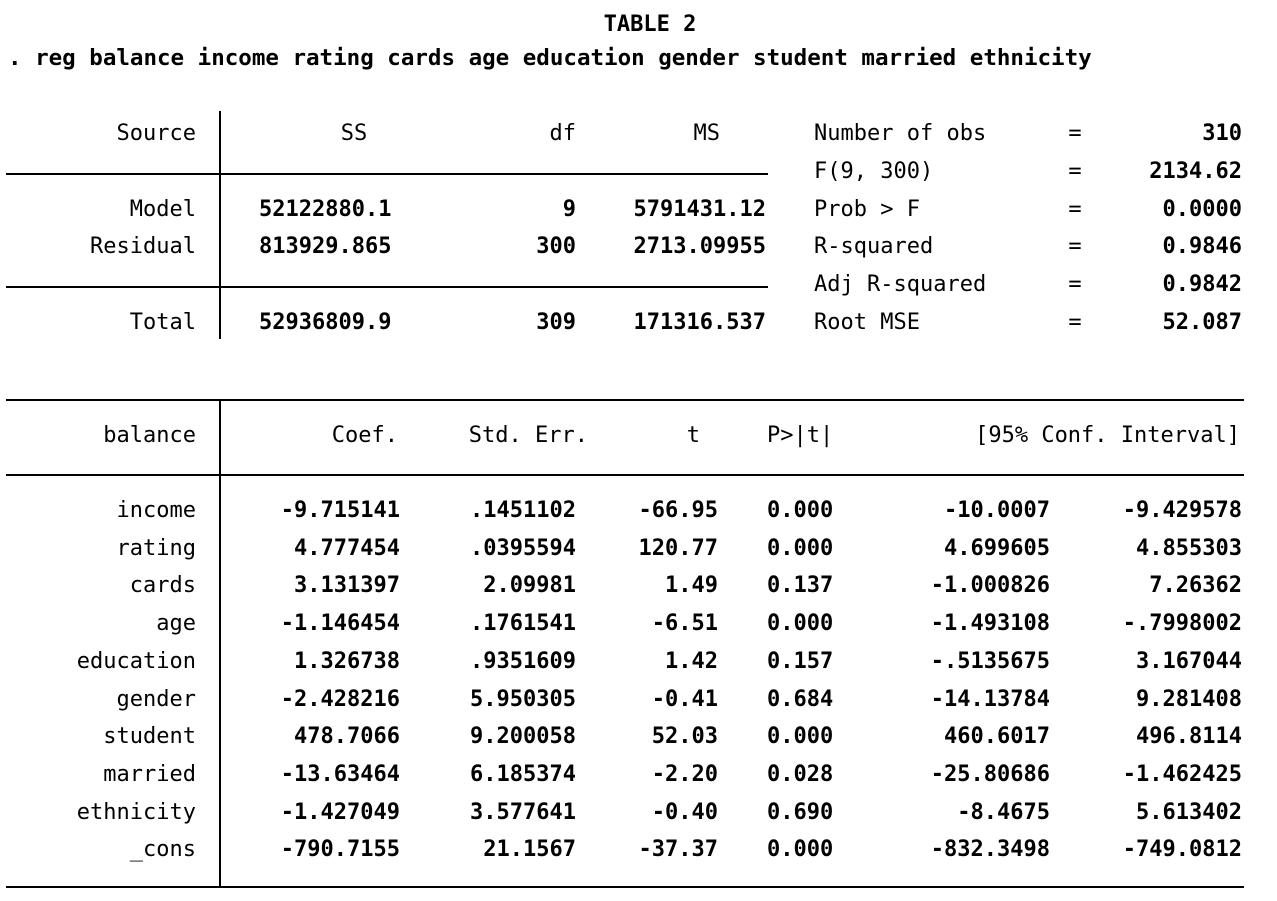 The height and width of the screenshot is (901, 1277). I want to click on coef-p-value: 0.137, so click(800, 585).